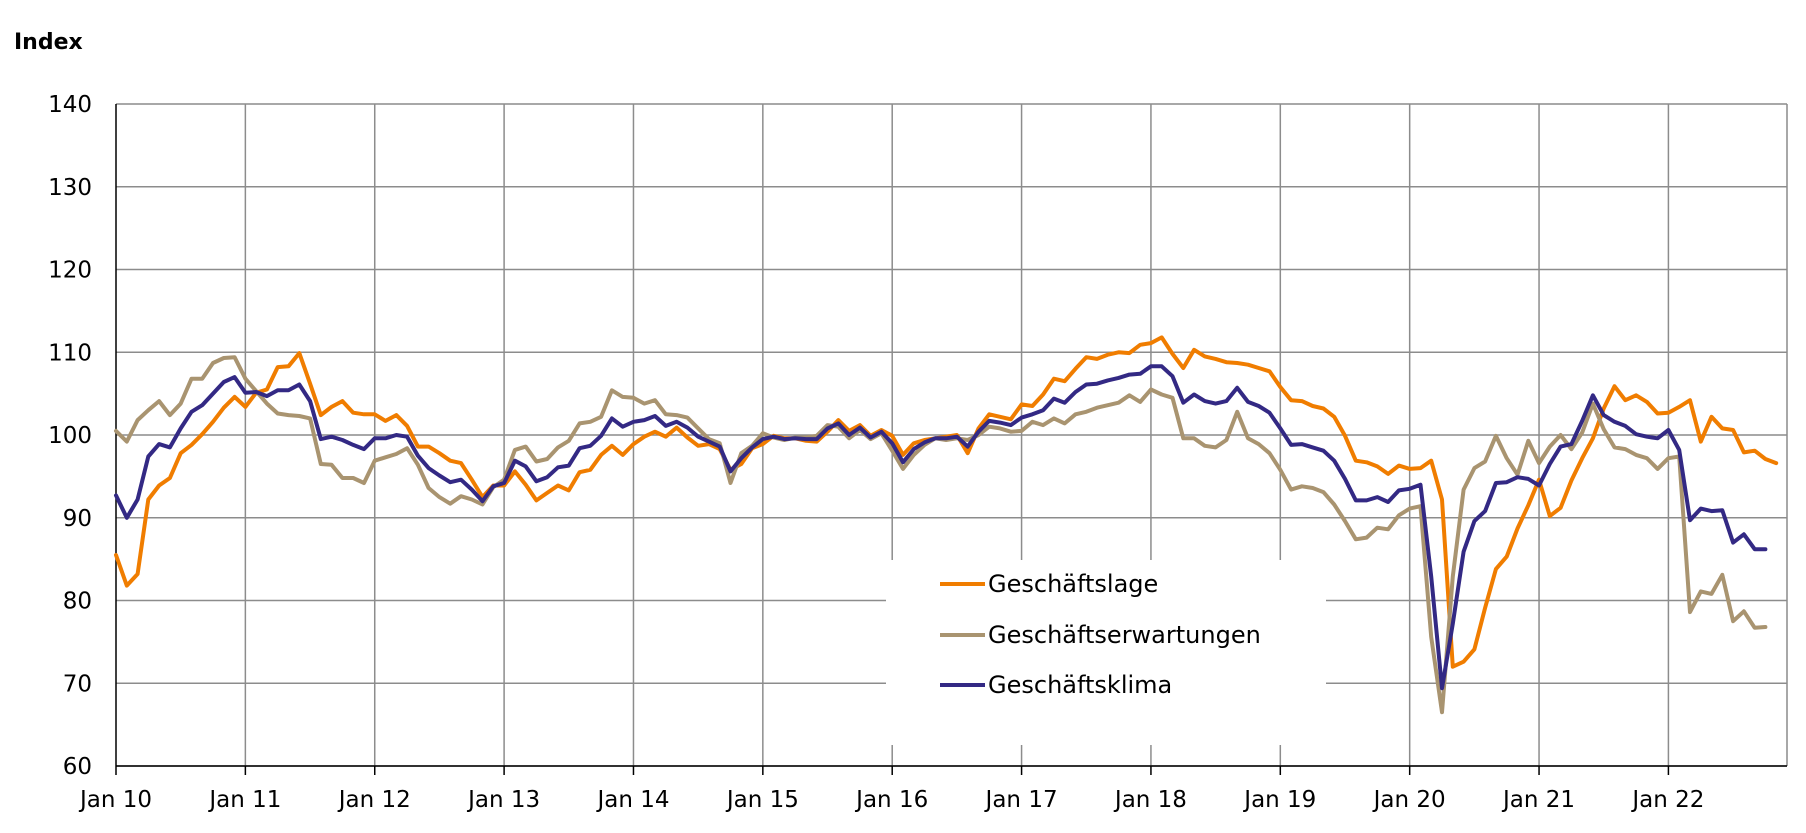 Image resolution: width=1806 pixels, height=833 pixels. I want to click on x-tick-label: Jan 11, so click(244, 800).